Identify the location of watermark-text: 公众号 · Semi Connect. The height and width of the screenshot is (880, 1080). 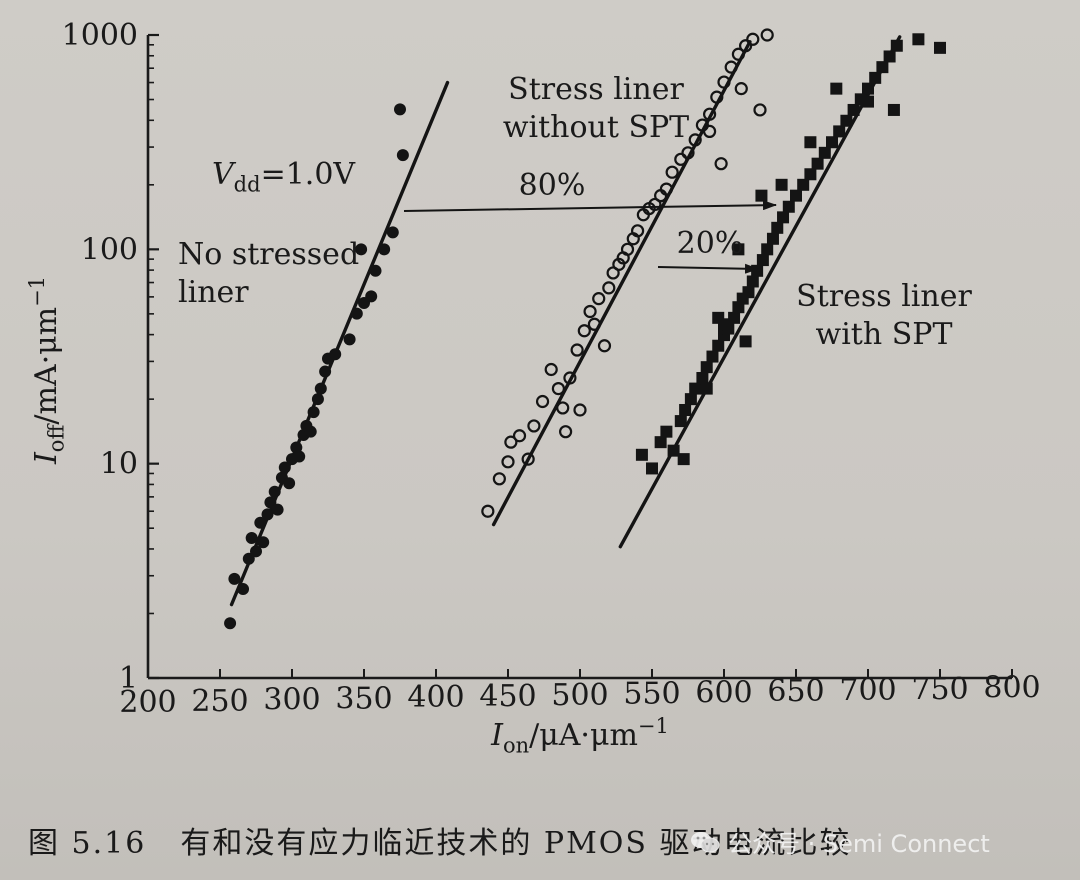
(859, 844).